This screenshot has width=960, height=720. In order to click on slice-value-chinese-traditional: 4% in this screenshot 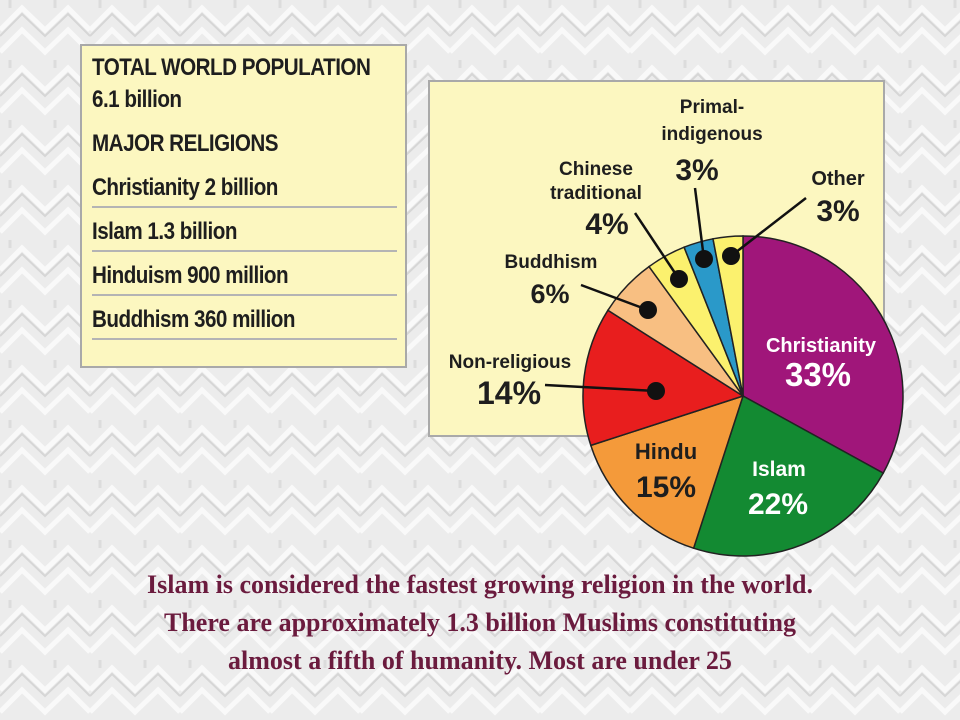, I will do `click(606, 224)`.